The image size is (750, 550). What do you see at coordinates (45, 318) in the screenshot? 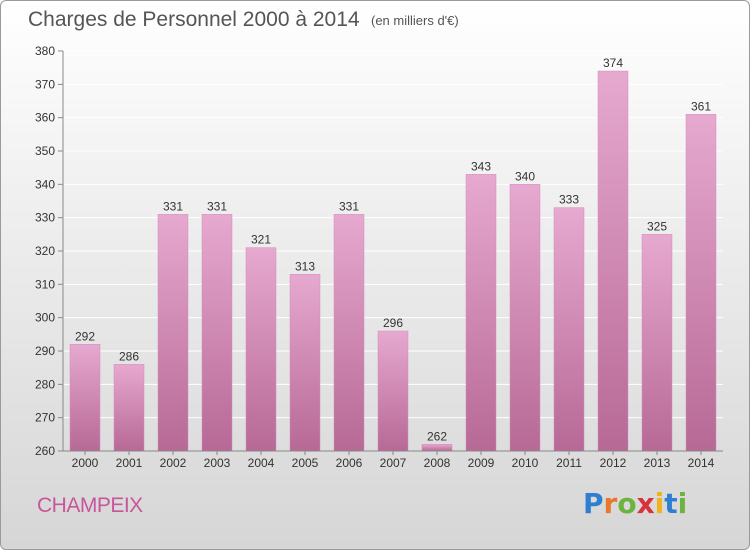
I see `y-tick-label: 300` at bounding box center [45, 318].